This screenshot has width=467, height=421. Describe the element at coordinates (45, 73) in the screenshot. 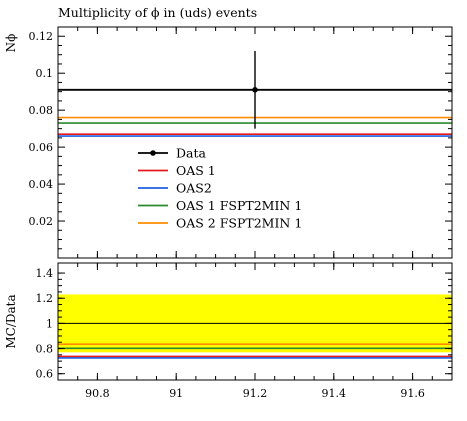

I see `upper-y-tick-label: 0.1` at that location.